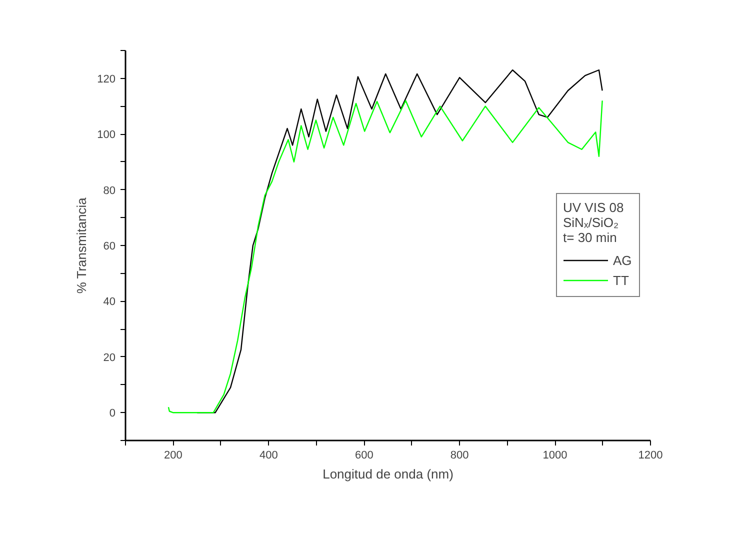 This screenshot has width=746, height=535. I want to click on y-axis-title: % Transmitancia, so click(82, 245).